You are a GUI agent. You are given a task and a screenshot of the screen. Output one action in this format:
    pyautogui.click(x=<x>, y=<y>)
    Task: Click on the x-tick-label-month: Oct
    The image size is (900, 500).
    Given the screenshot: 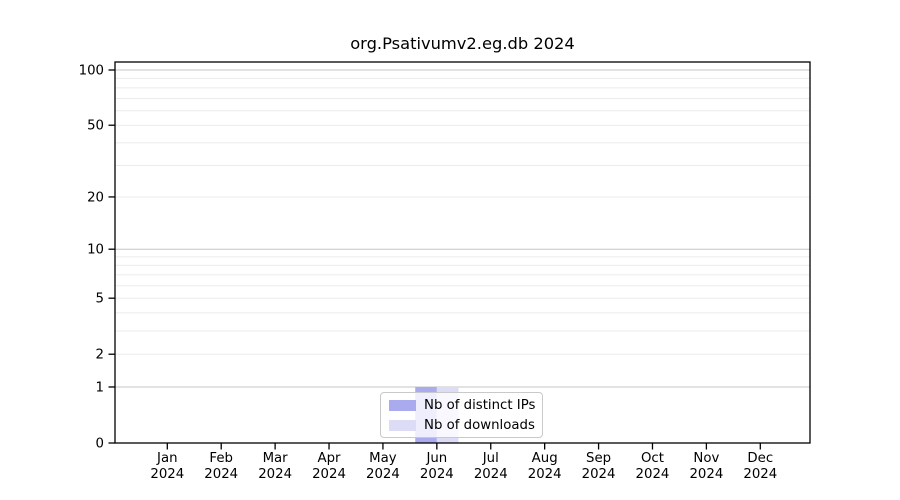 What is the action you would take?
    pyautogui.click(x=652, y=458)
    